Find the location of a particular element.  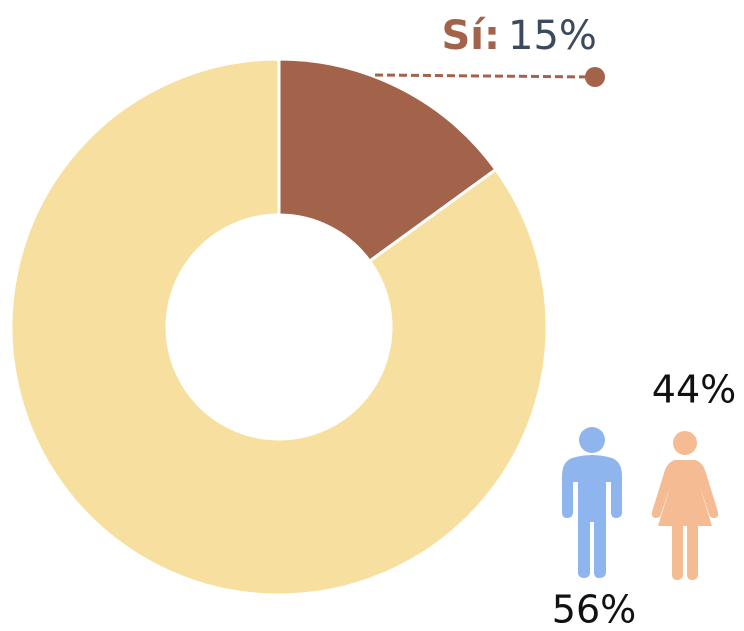

male-icon is located at coordinates (592, 502).